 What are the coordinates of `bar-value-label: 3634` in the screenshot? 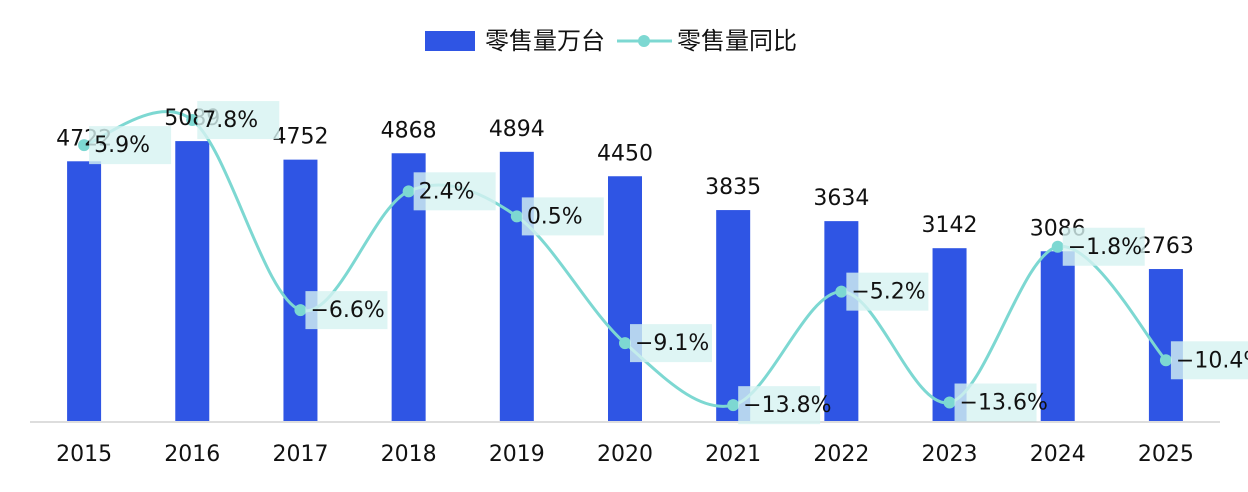 It's located at (841, 198).